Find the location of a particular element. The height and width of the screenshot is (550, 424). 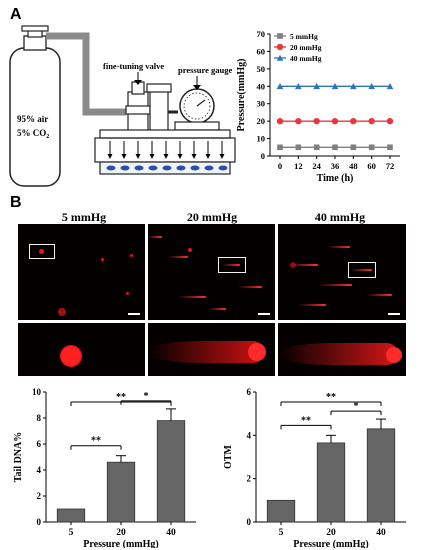

condition-label-5: 5 mmHg is located at coordinates (84, 217).